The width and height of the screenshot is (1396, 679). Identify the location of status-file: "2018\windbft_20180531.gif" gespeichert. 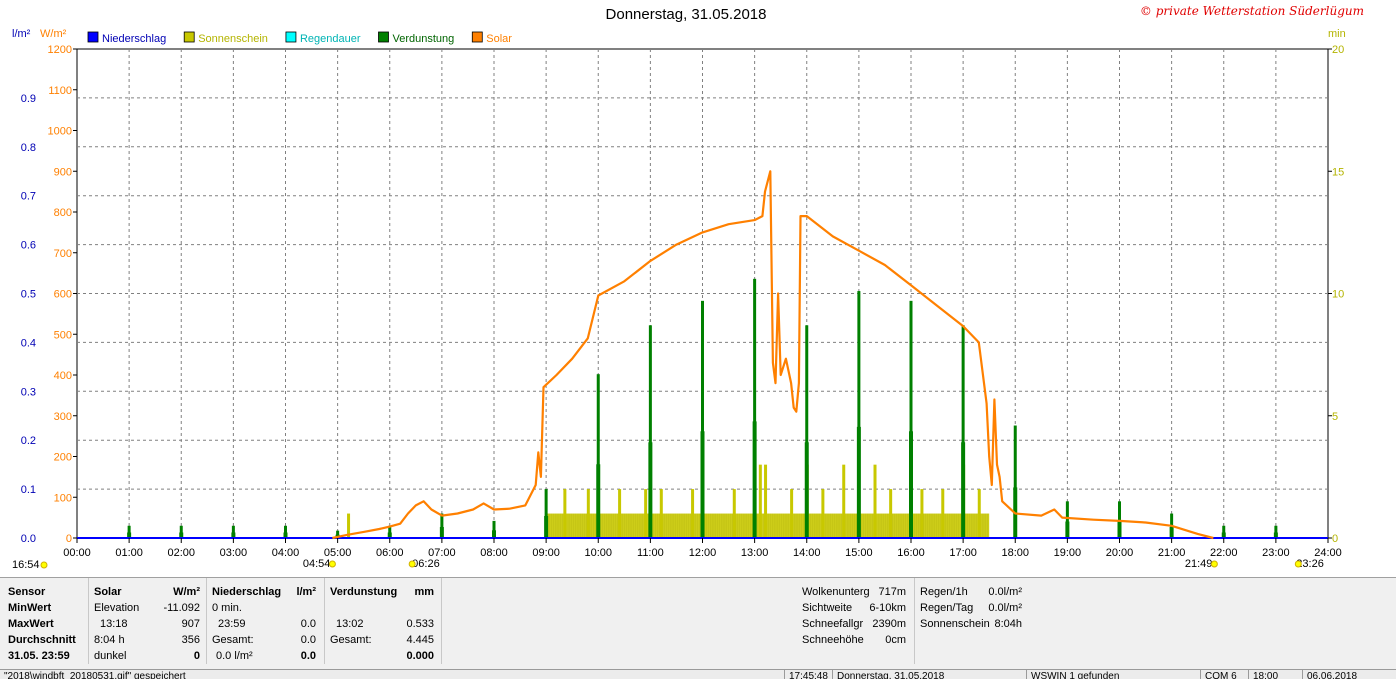
(95, 675).